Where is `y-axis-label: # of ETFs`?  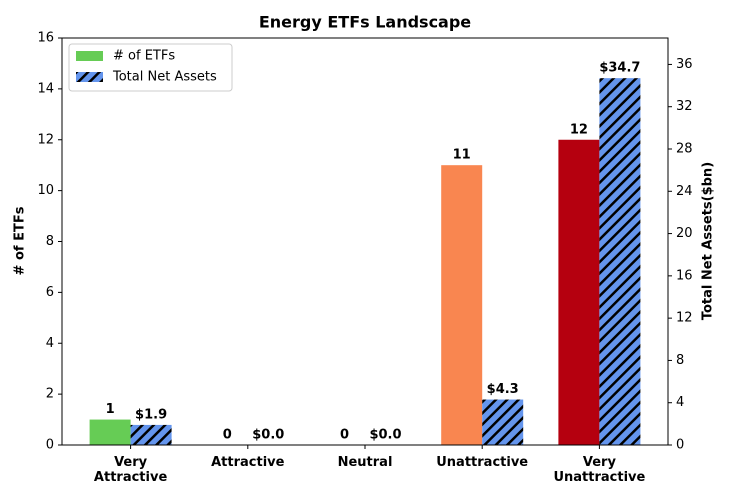 y-axis-label: # of ETFs is located at coordinates (20, 240).